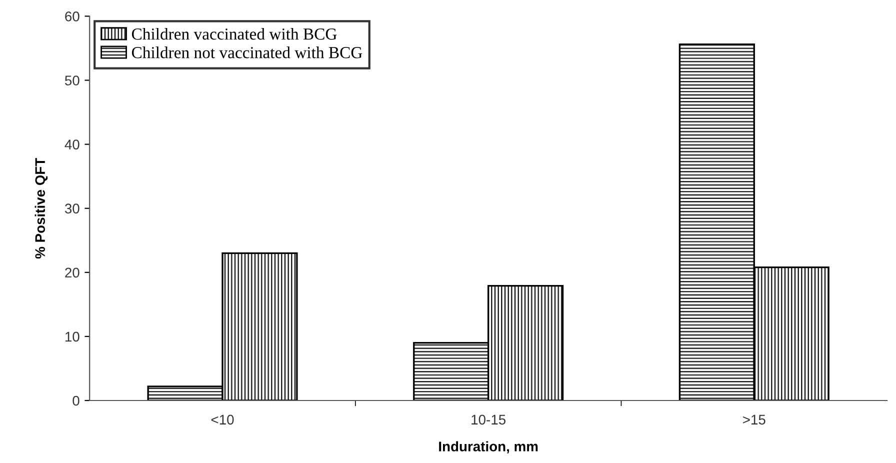  Describe the element at coordinates (76, 401) in the screenshot. I see `y-tick-label: 0` at that location.